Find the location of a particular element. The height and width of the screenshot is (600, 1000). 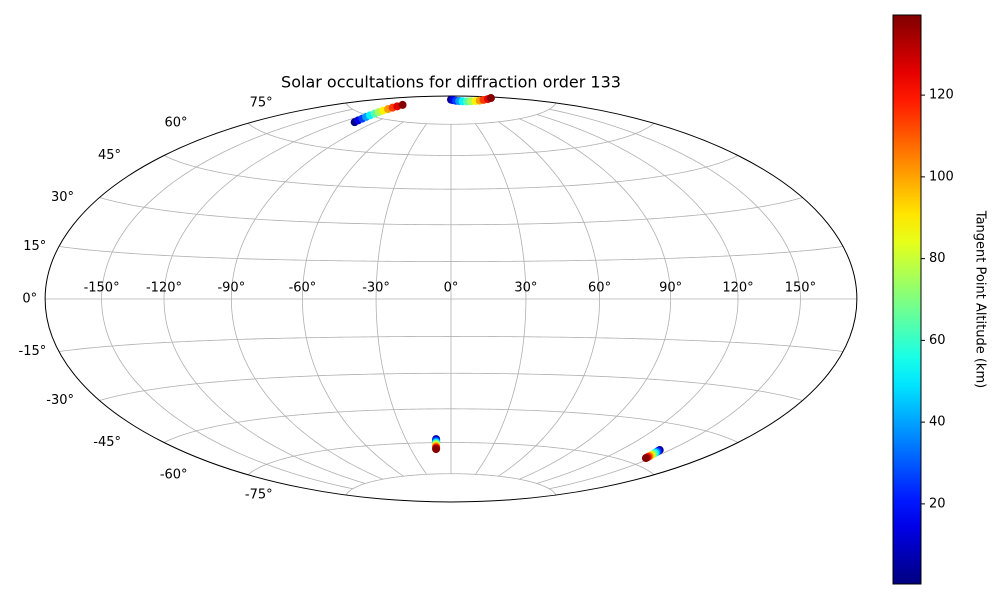

y-tick-label: 15° is located at coordinates (34, 246).